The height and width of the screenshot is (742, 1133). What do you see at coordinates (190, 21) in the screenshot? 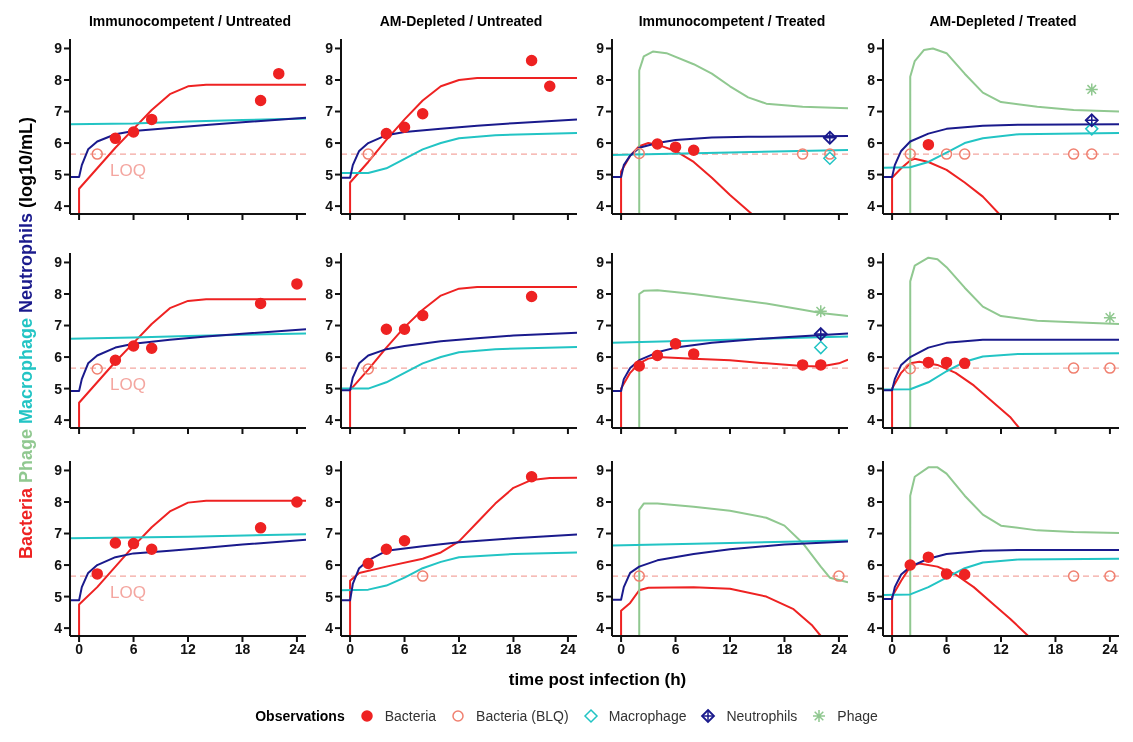
I see `chart-title: Immunocompetent / Untreated` at bounding box center [190, 21].